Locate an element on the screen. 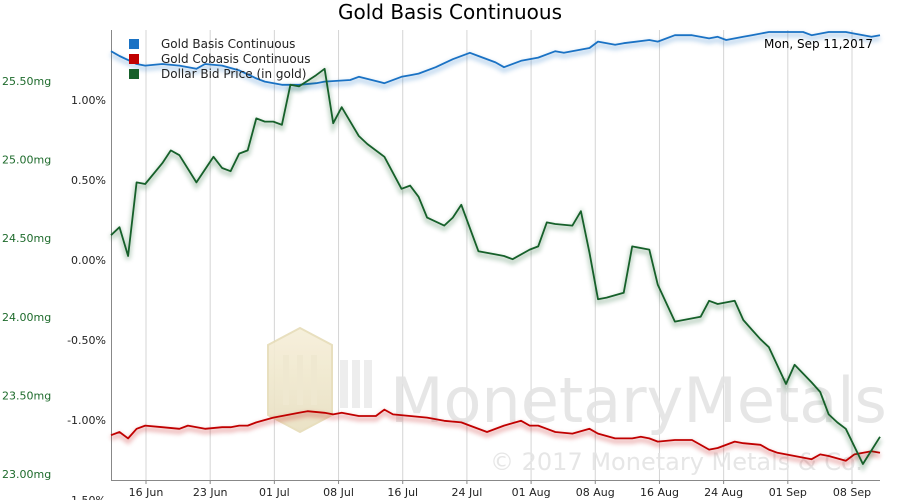  y-left-tick-label: 23.00mg is located at coordinates (26, 474).